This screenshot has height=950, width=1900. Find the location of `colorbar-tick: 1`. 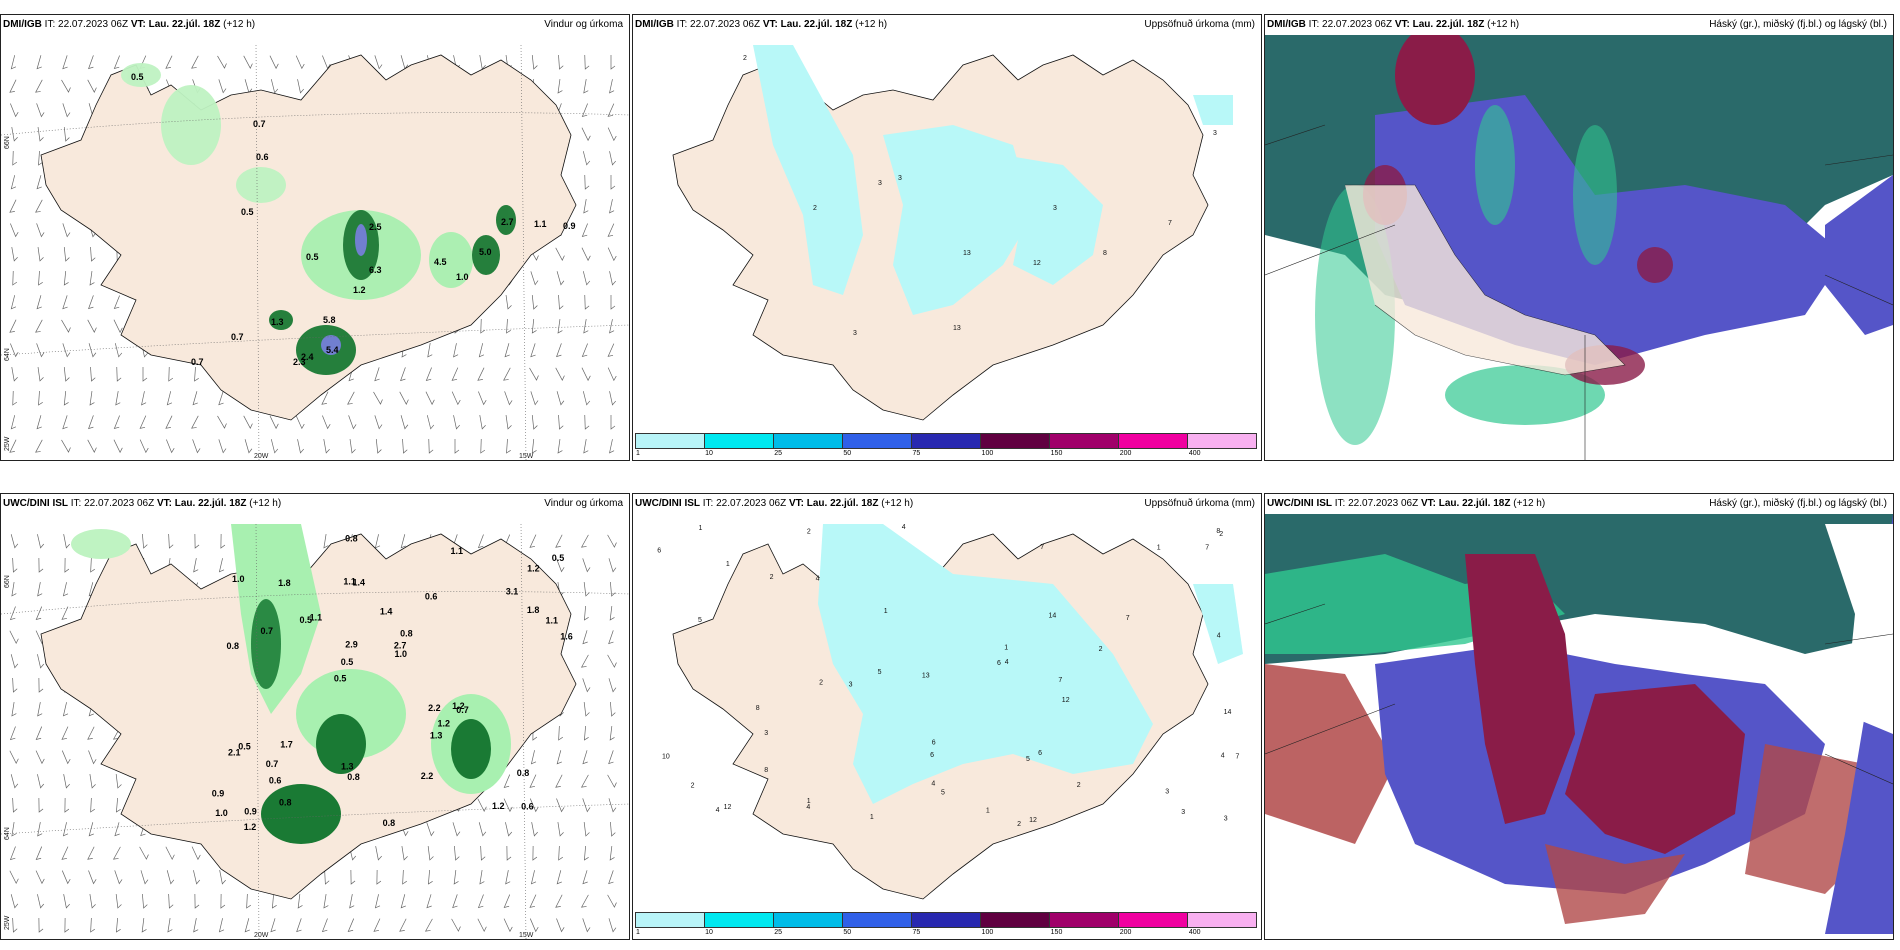

colorbar-tick: 1 is located at coordinates (638, 932).